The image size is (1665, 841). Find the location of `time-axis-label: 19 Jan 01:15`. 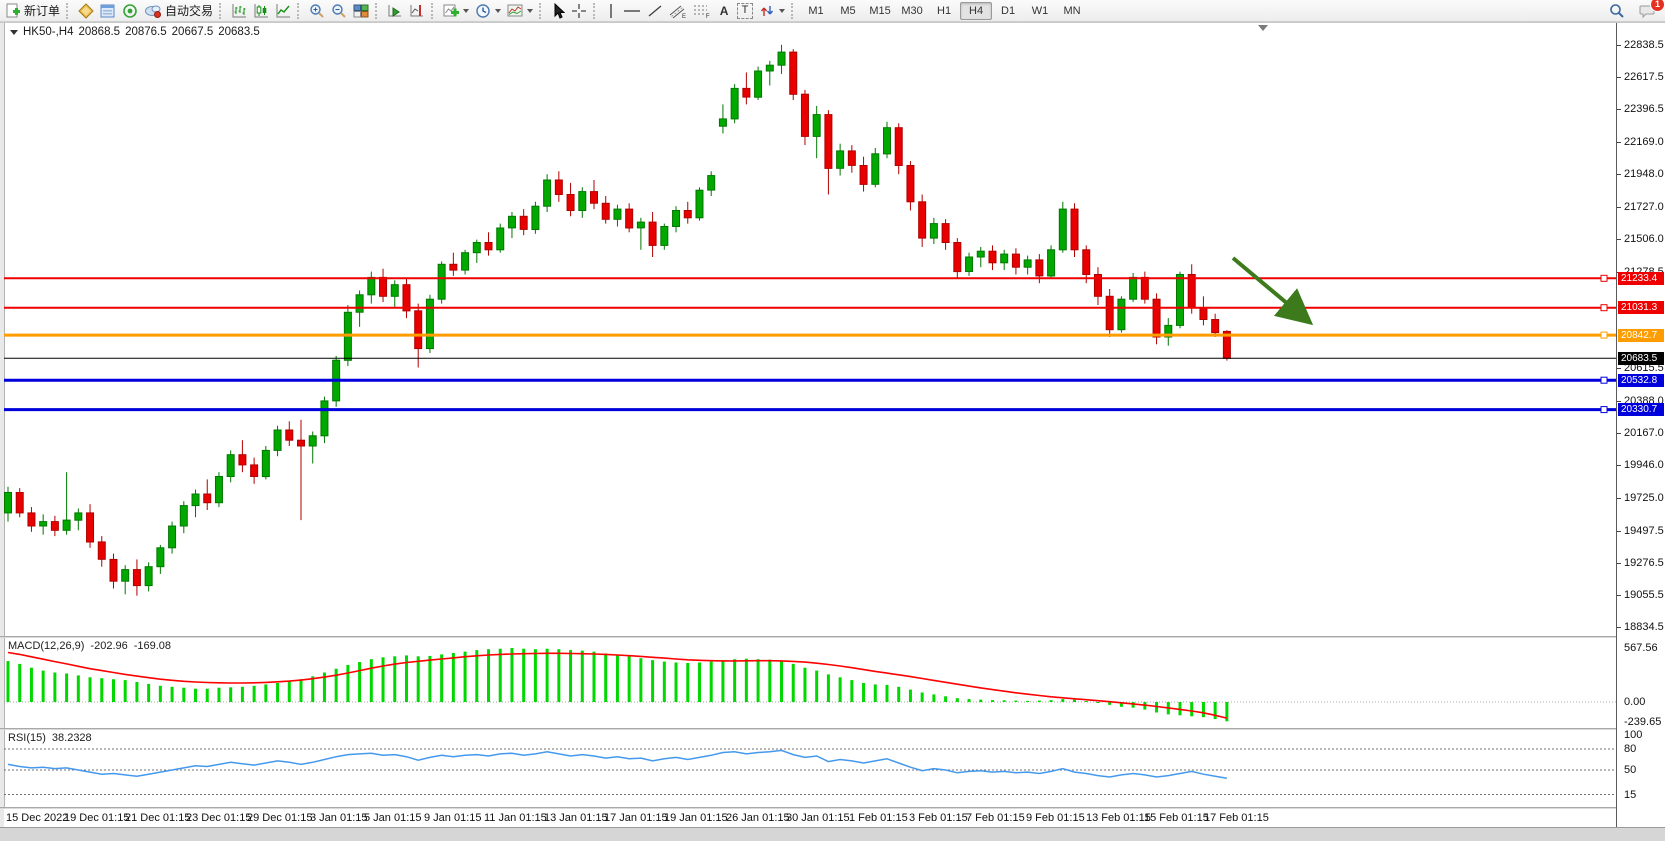

time-axis-label: 19 Jan 01:15 is located at coordinates (696, 818).